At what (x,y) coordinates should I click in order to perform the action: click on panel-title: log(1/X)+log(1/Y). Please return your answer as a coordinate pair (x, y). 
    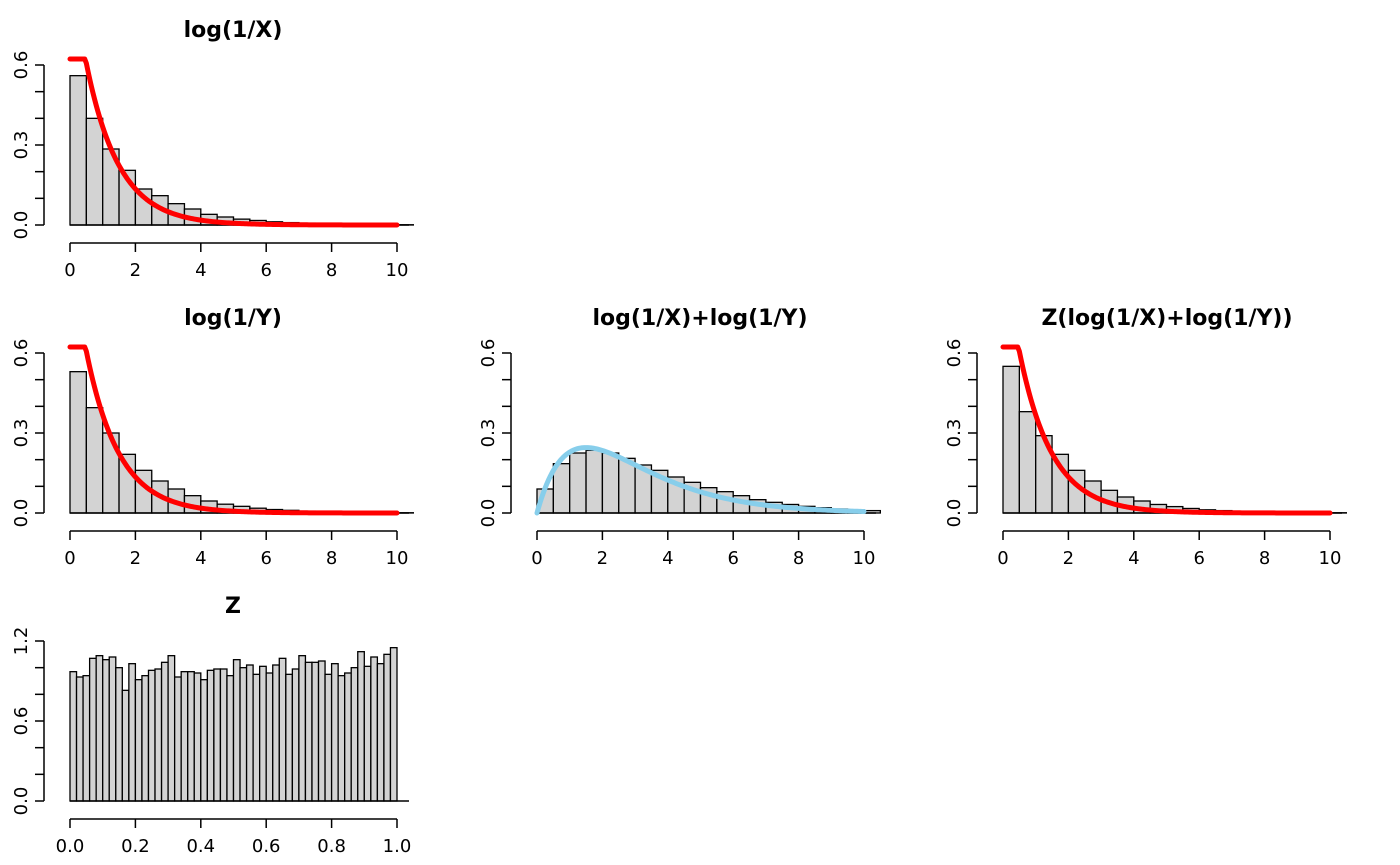
    Looking at the image, I should click on (699, 318).